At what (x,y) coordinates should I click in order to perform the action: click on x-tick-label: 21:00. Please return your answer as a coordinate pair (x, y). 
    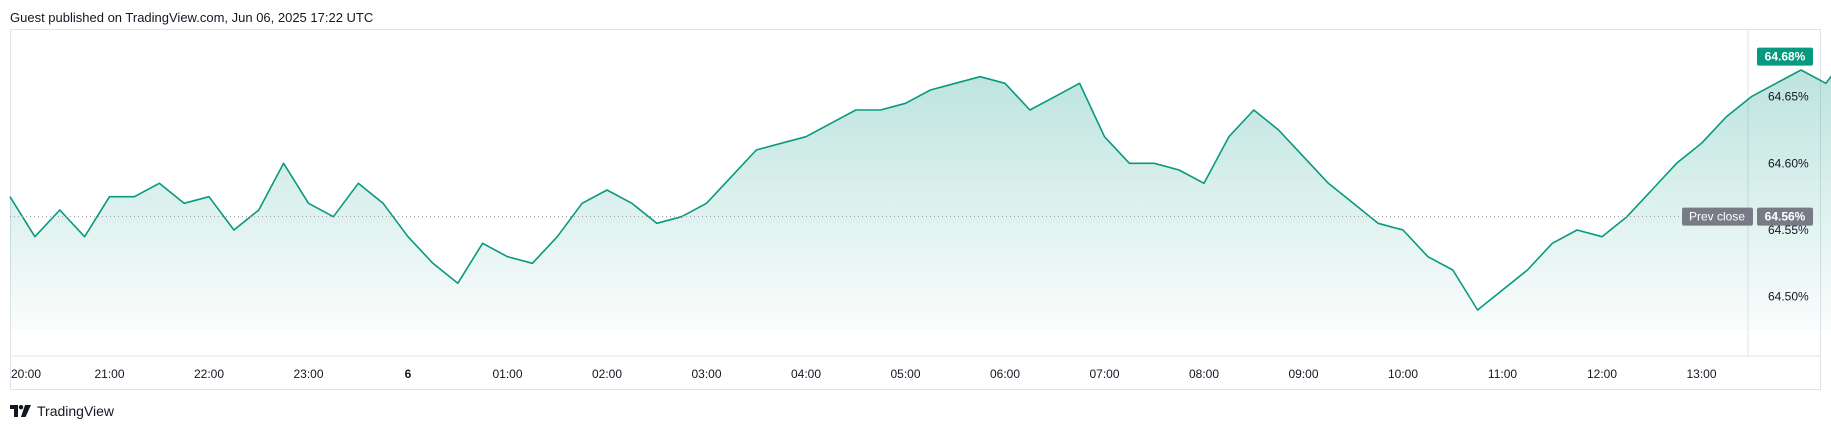
    Looking at the image, I should click on (109, 374).